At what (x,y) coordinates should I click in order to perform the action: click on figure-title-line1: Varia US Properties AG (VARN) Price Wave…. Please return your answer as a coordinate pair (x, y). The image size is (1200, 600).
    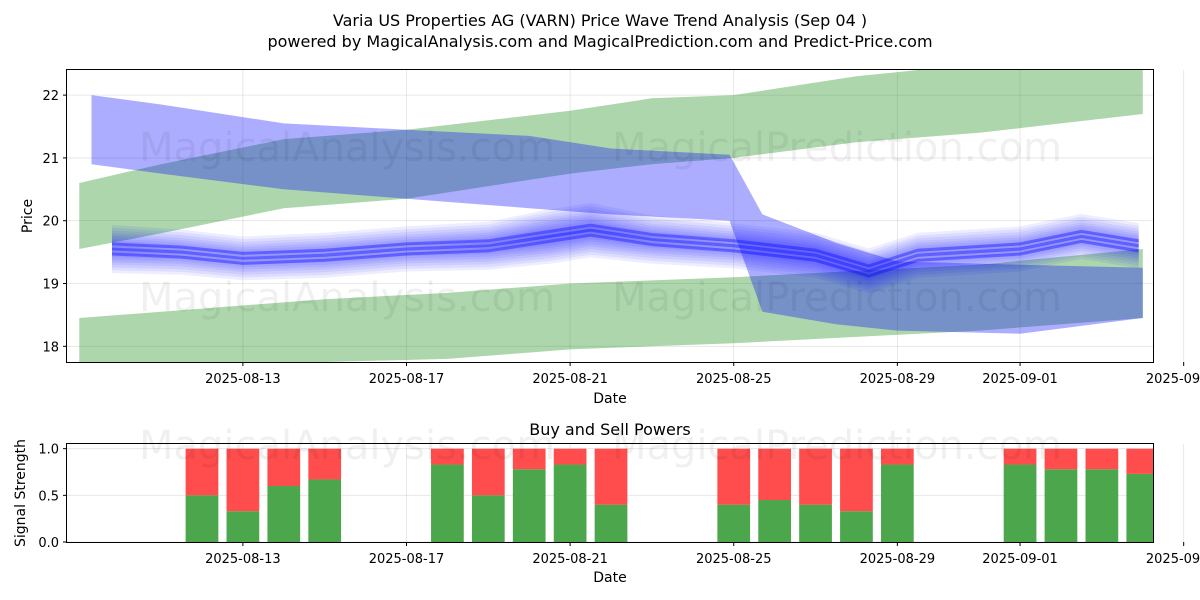
    Looking at the image, I should click on (600, 20).